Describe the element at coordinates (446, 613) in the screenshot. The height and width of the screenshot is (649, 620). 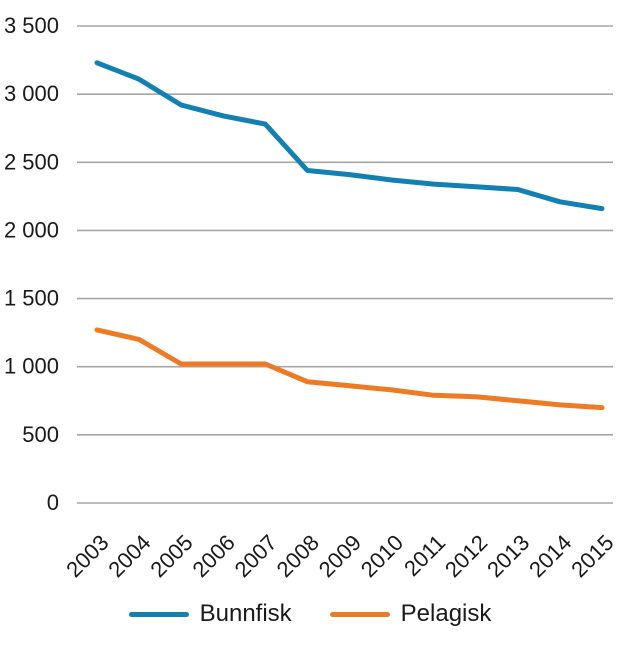
I see `legend-label-pelagisk: Pelagisk` at that location.